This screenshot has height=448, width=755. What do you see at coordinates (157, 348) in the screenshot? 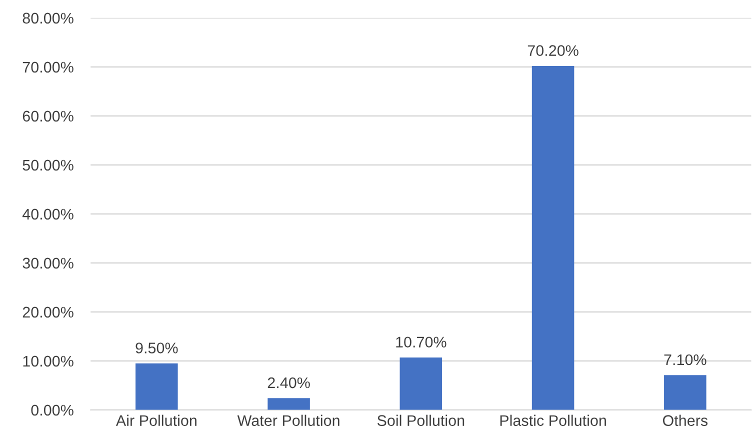
I see `data-label: 9.50%` at bounding box center [157, 348].